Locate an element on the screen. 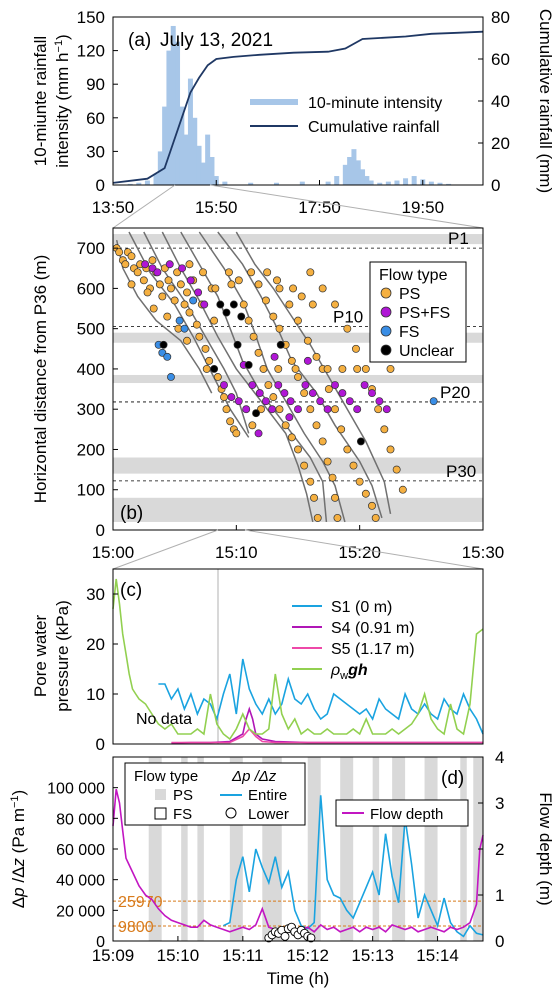  reference-label: 9800 is located at coordinates (136, 927).